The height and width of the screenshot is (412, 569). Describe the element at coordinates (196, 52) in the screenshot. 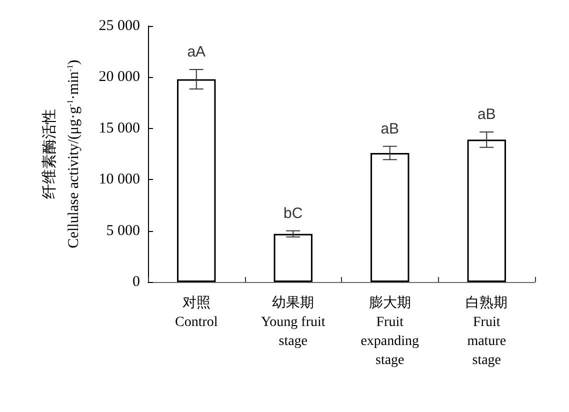

I see `annotation: aA` at that location.